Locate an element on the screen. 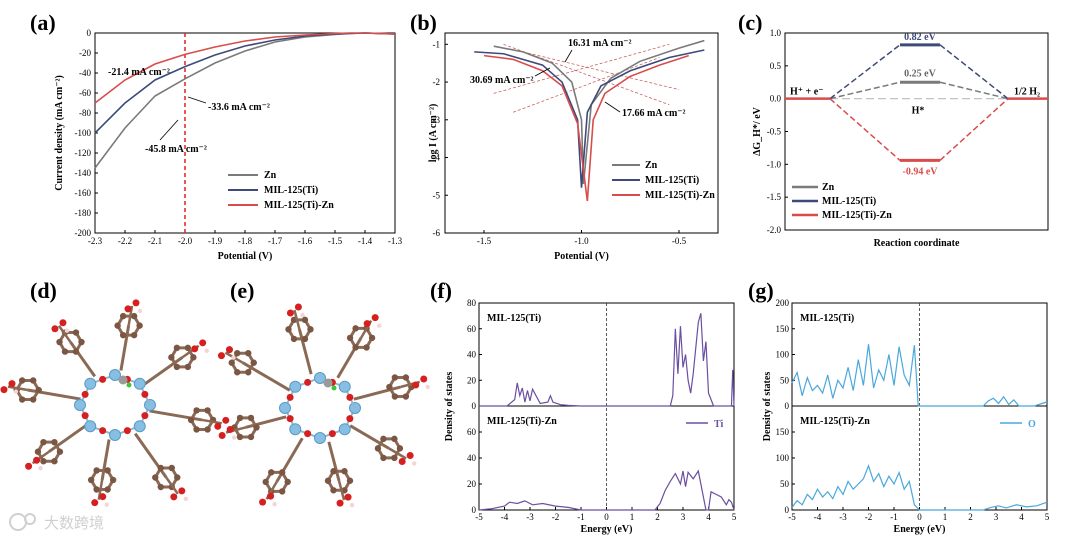 The height and width of the screenshot is (543, 1080). chart-b-ytick-label: -5 is located at coordinates (437, 195).